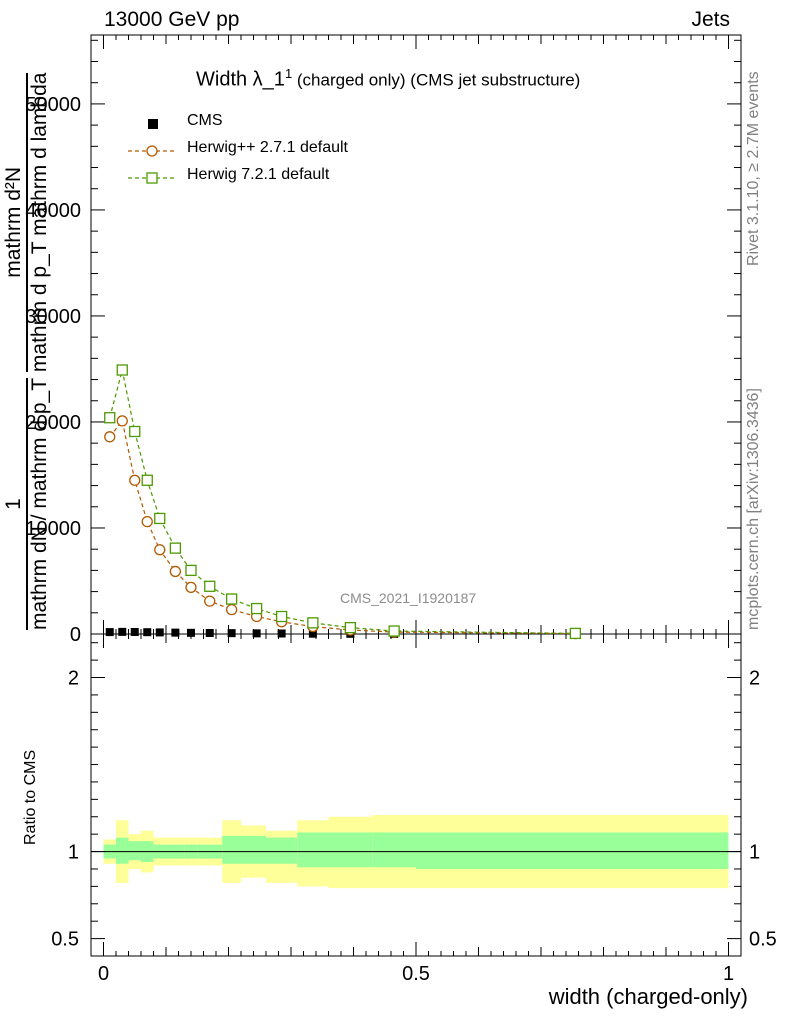 This screenshot has height=1024, width=786. What do you see at coordinates (416, 974) in the screenshot?
I see `x-tick-label: 0.5` at bounding box center [416, 974].